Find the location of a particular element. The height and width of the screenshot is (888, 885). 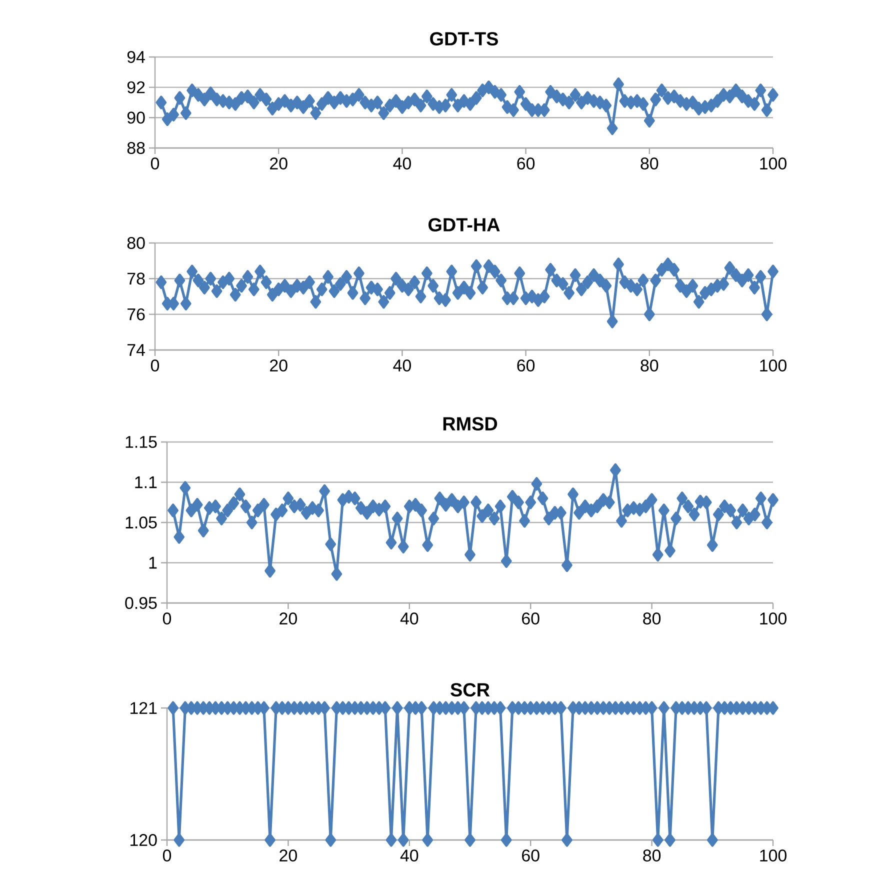

y-tick-label: 121 is located at coordinates (143, 708).